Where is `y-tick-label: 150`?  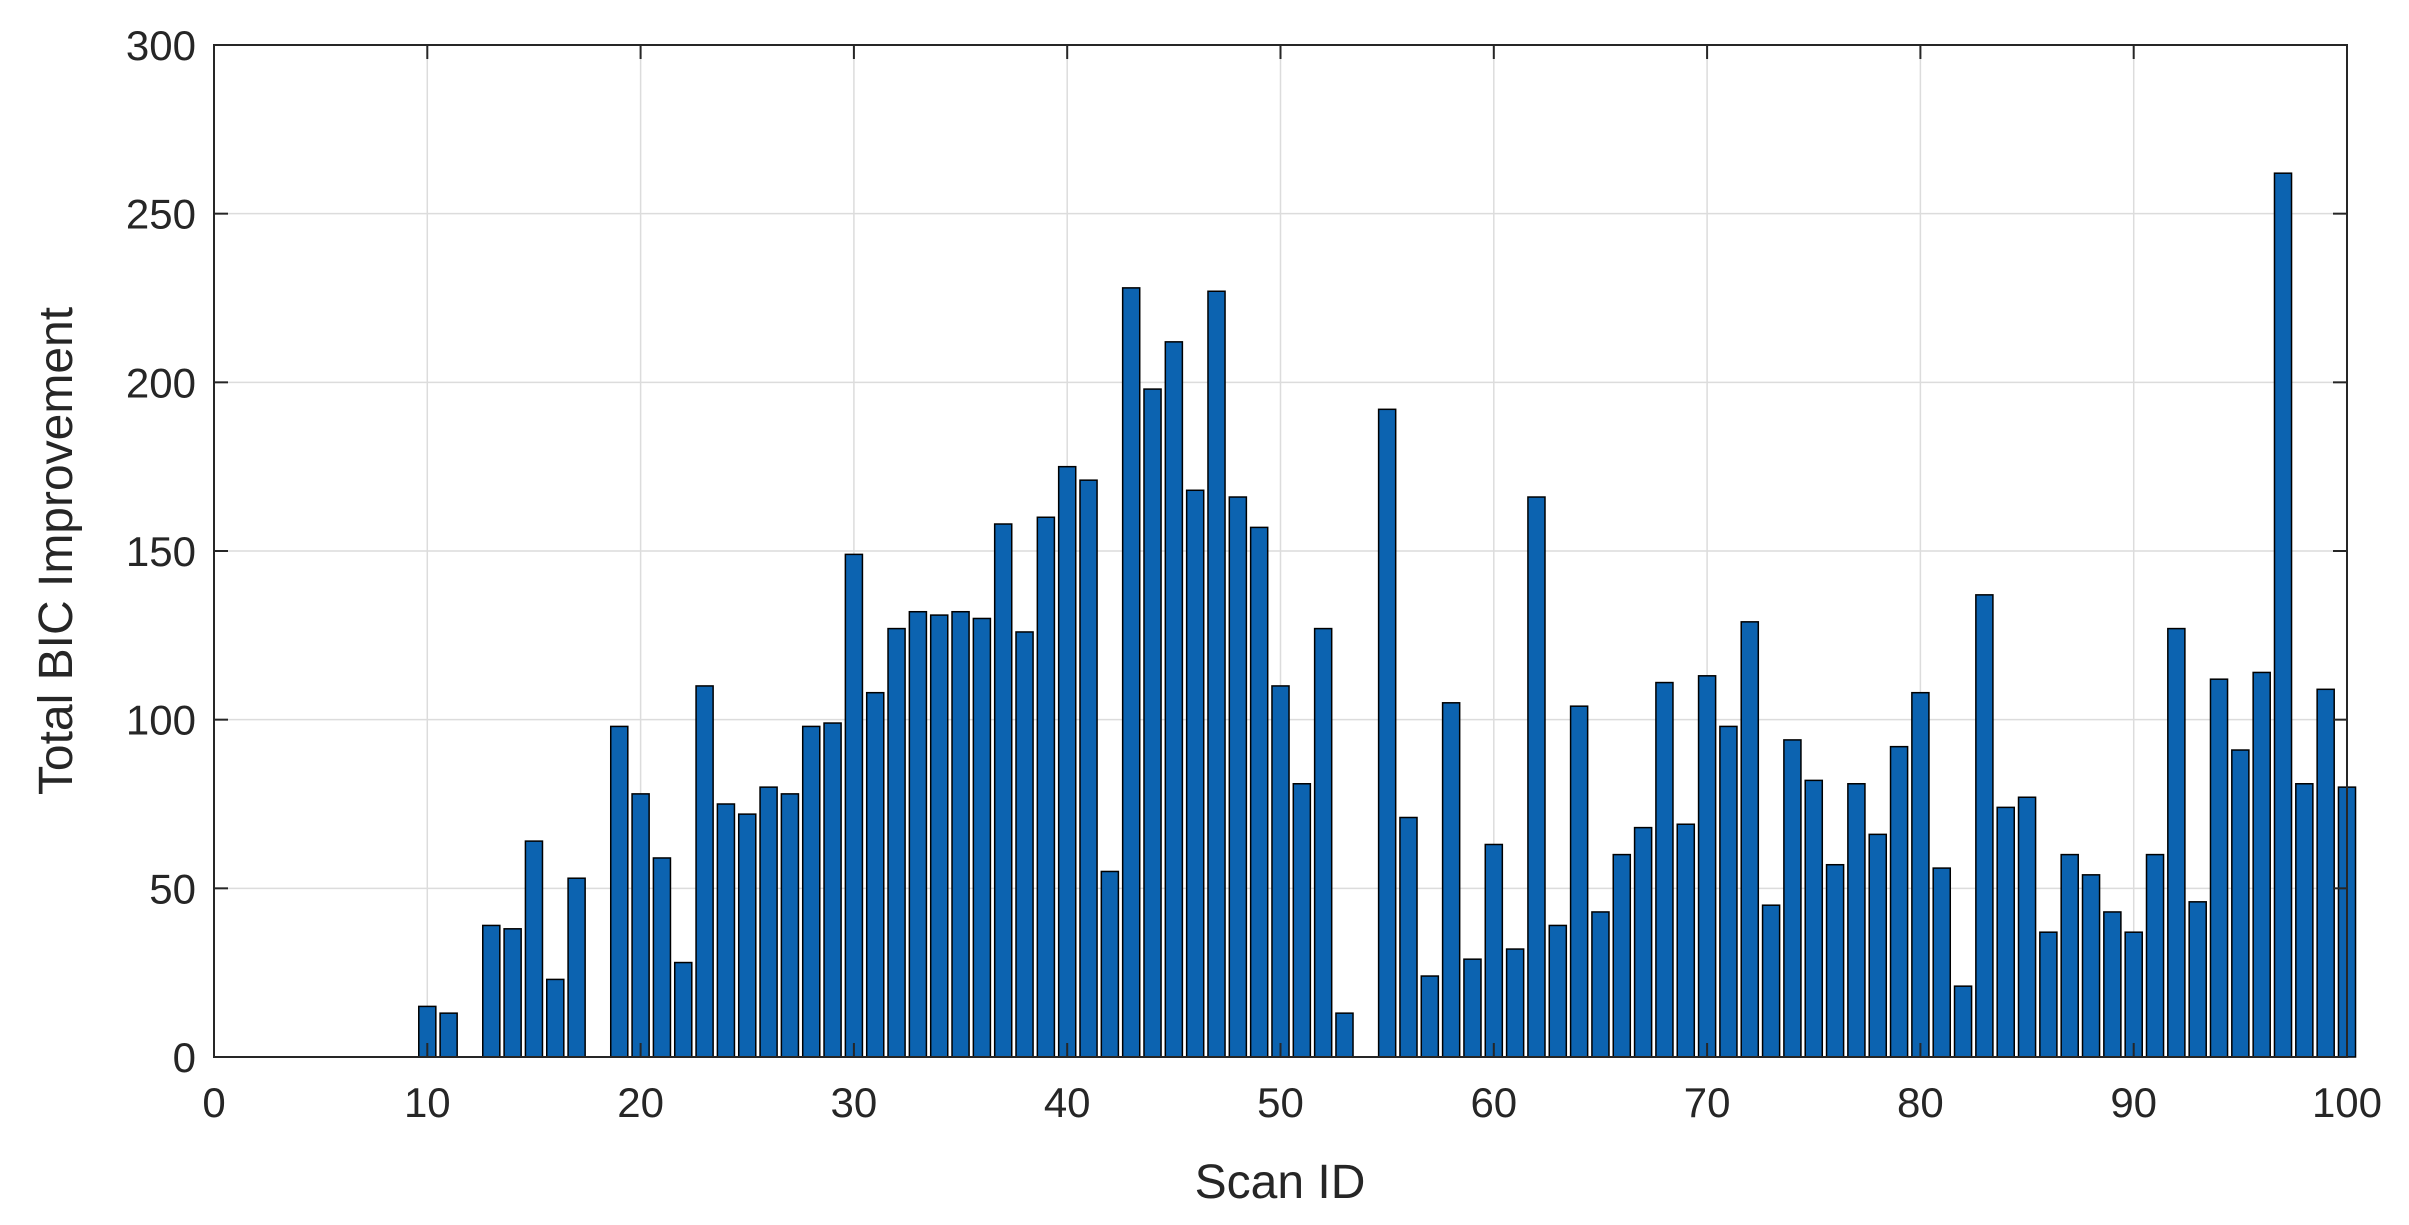 y-tick-label: 150 is located at coordinates (161, 551).